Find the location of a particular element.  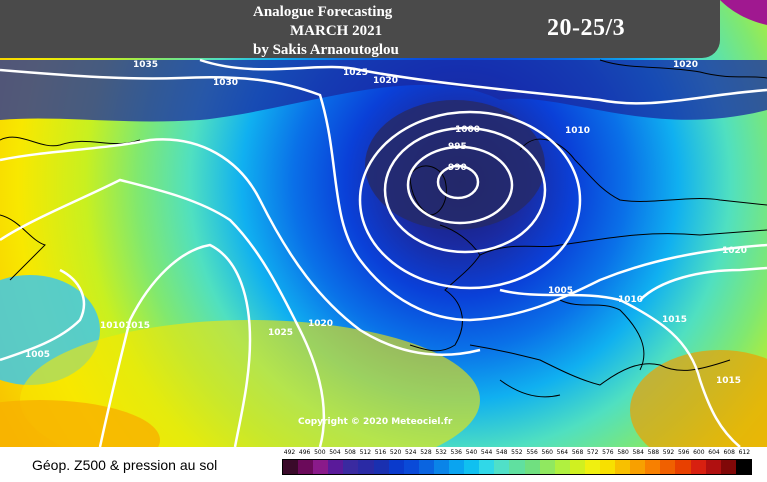

legend-tick-label: 508 is located at coordinates (350, 452).